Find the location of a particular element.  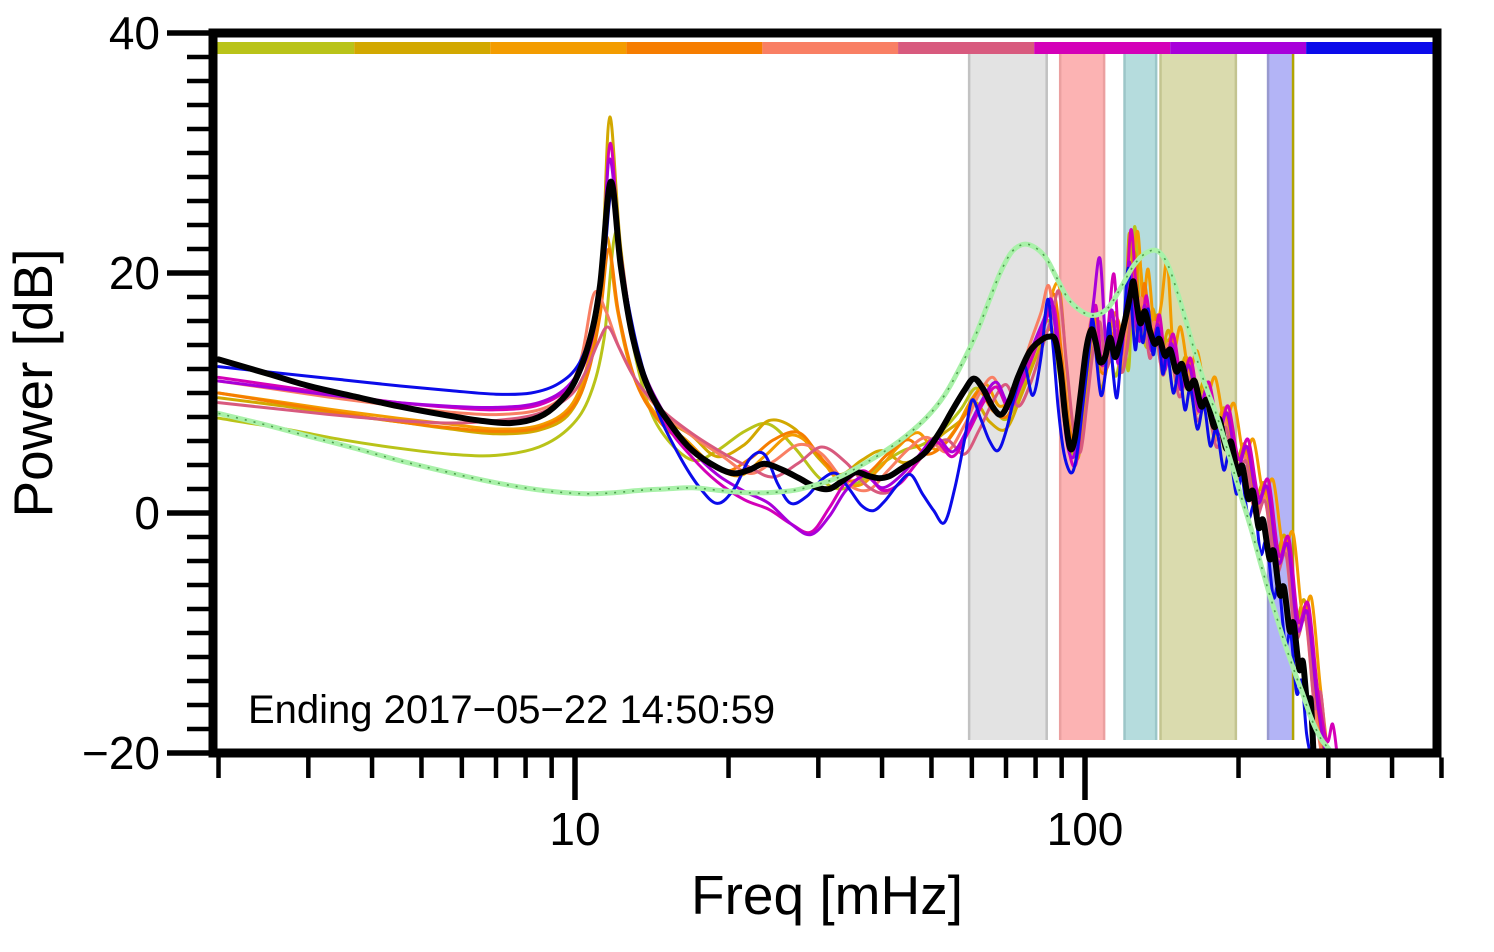

y-axis-label: Power [dB] is located at coordinates (33, 383).